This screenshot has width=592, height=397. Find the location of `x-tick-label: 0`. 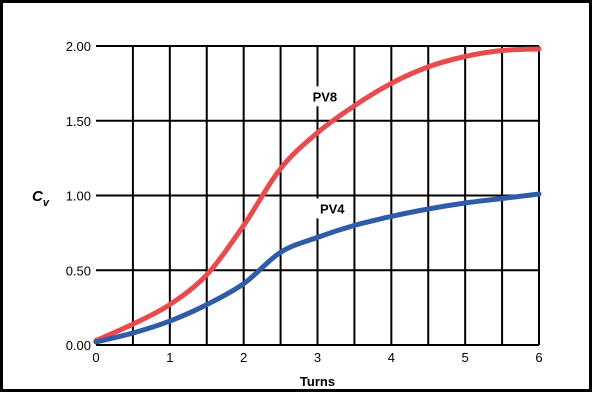

x-tick-label: 0 is located at coordinates (95, 357).